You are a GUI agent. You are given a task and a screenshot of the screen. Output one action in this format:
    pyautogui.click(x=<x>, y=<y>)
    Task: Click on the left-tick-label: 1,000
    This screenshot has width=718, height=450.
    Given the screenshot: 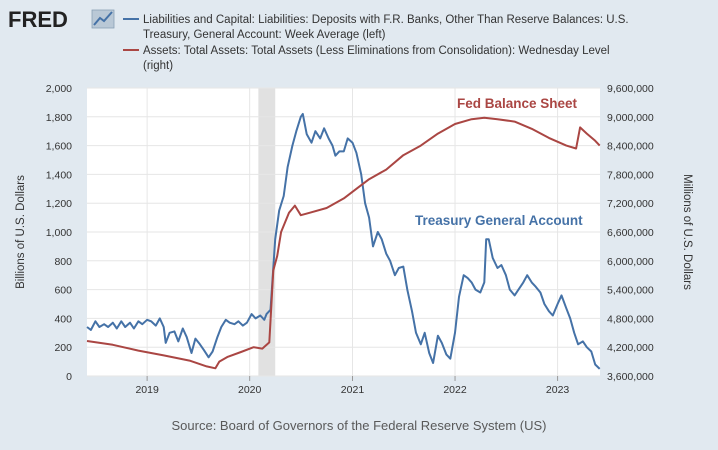 What is the action you would take?
    pyautogui.click(x=59, y=233)
    